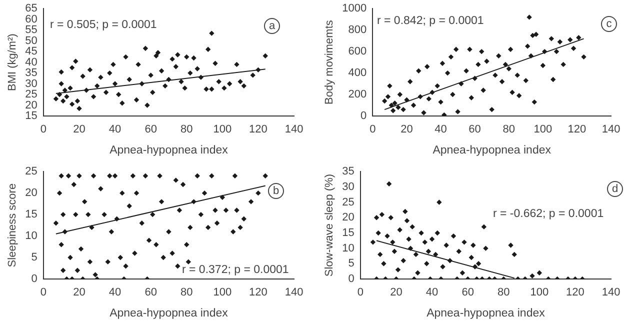 The image size is (633, 326). Describe the element at coordinates (430, 21) in the screenshot. I see `annotation: r = 0.842; p = 0.0001` at that location.